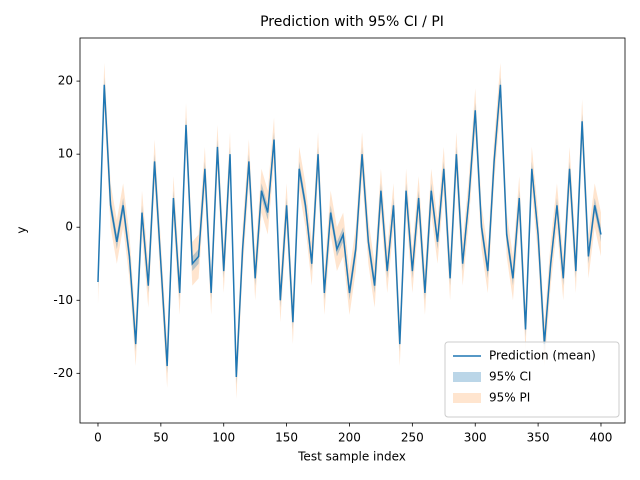 This screenshot has width=640, height=480. I want to click on x-tick-label: 0, so click(98, 438).